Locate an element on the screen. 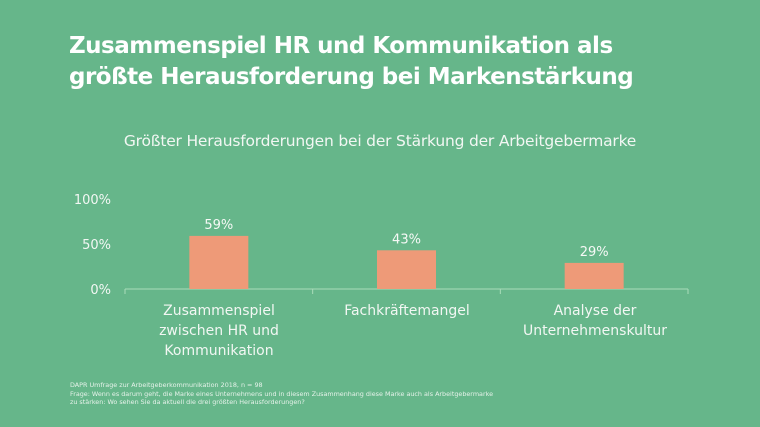 This screenshot has width=760, height=427. category-2-line-1: Fachkräftemangel is located at coordinates (407, 311).